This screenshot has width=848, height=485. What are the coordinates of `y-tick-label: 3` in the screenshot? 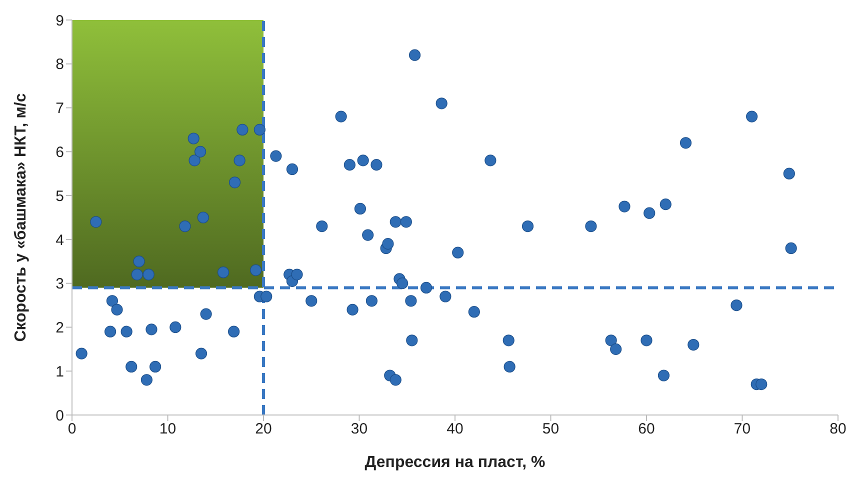 It's located at (60, 284).